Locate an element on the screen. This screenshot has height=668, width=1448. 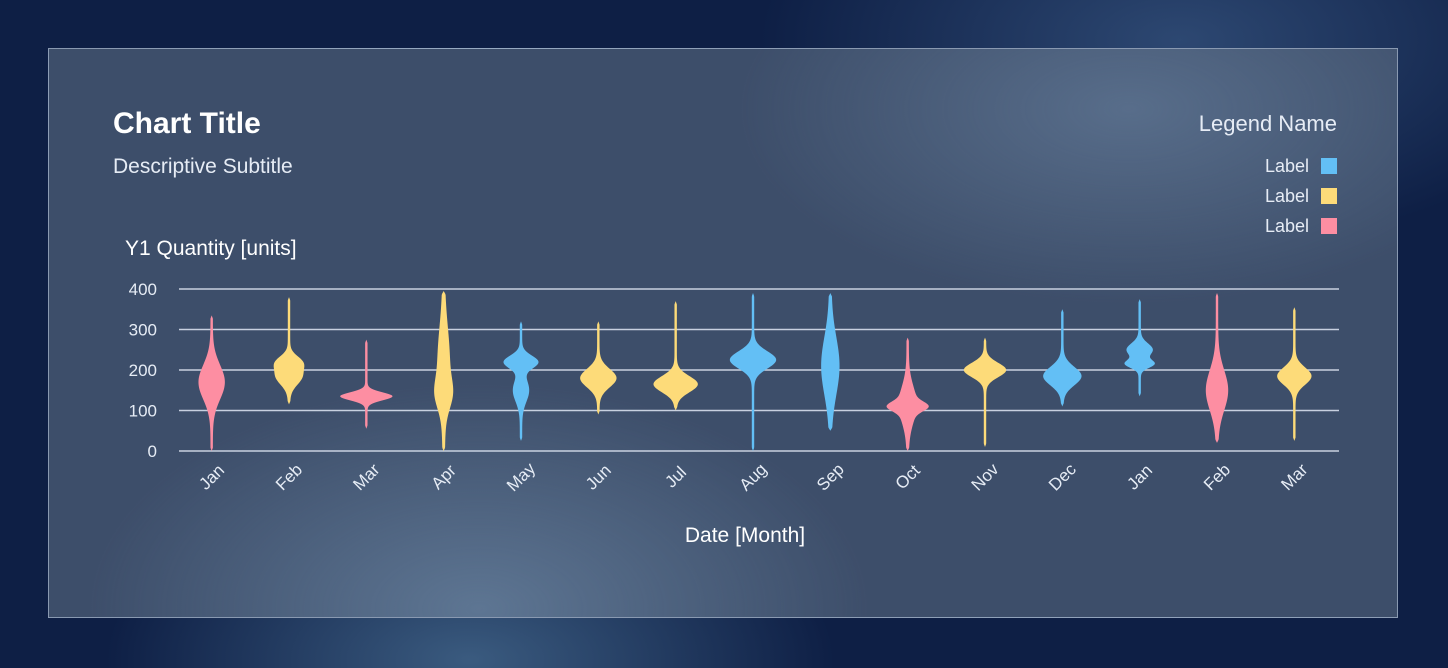
y-tick-label: 100 is located at coordinates (143, 411).